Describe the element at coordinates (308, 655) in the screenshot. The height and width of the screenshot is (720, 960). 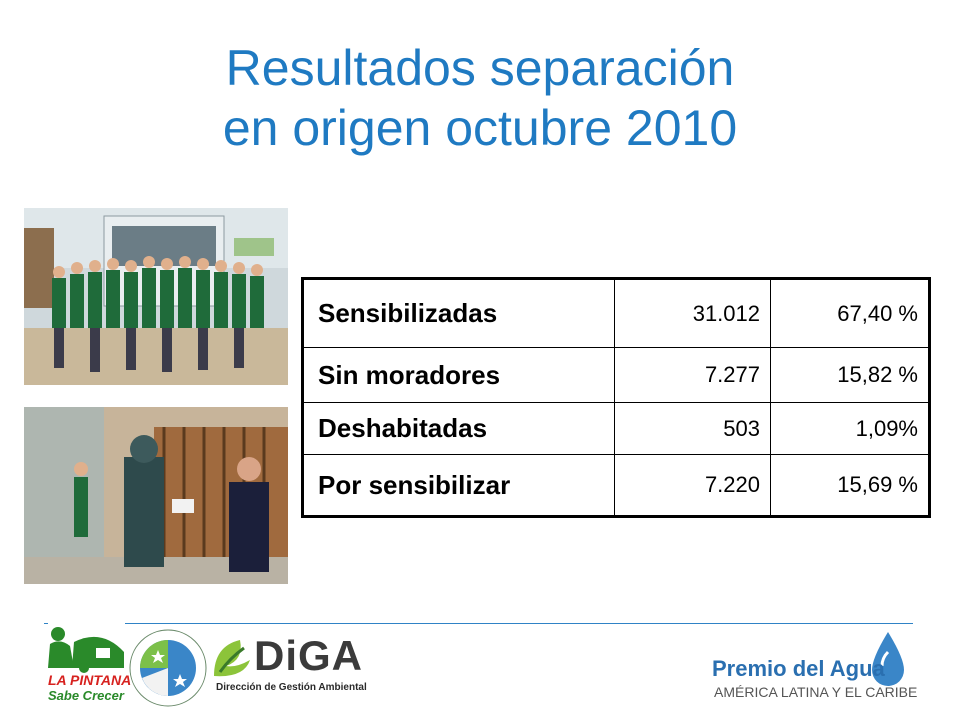
I see `diga-name: DiGA` at that location.